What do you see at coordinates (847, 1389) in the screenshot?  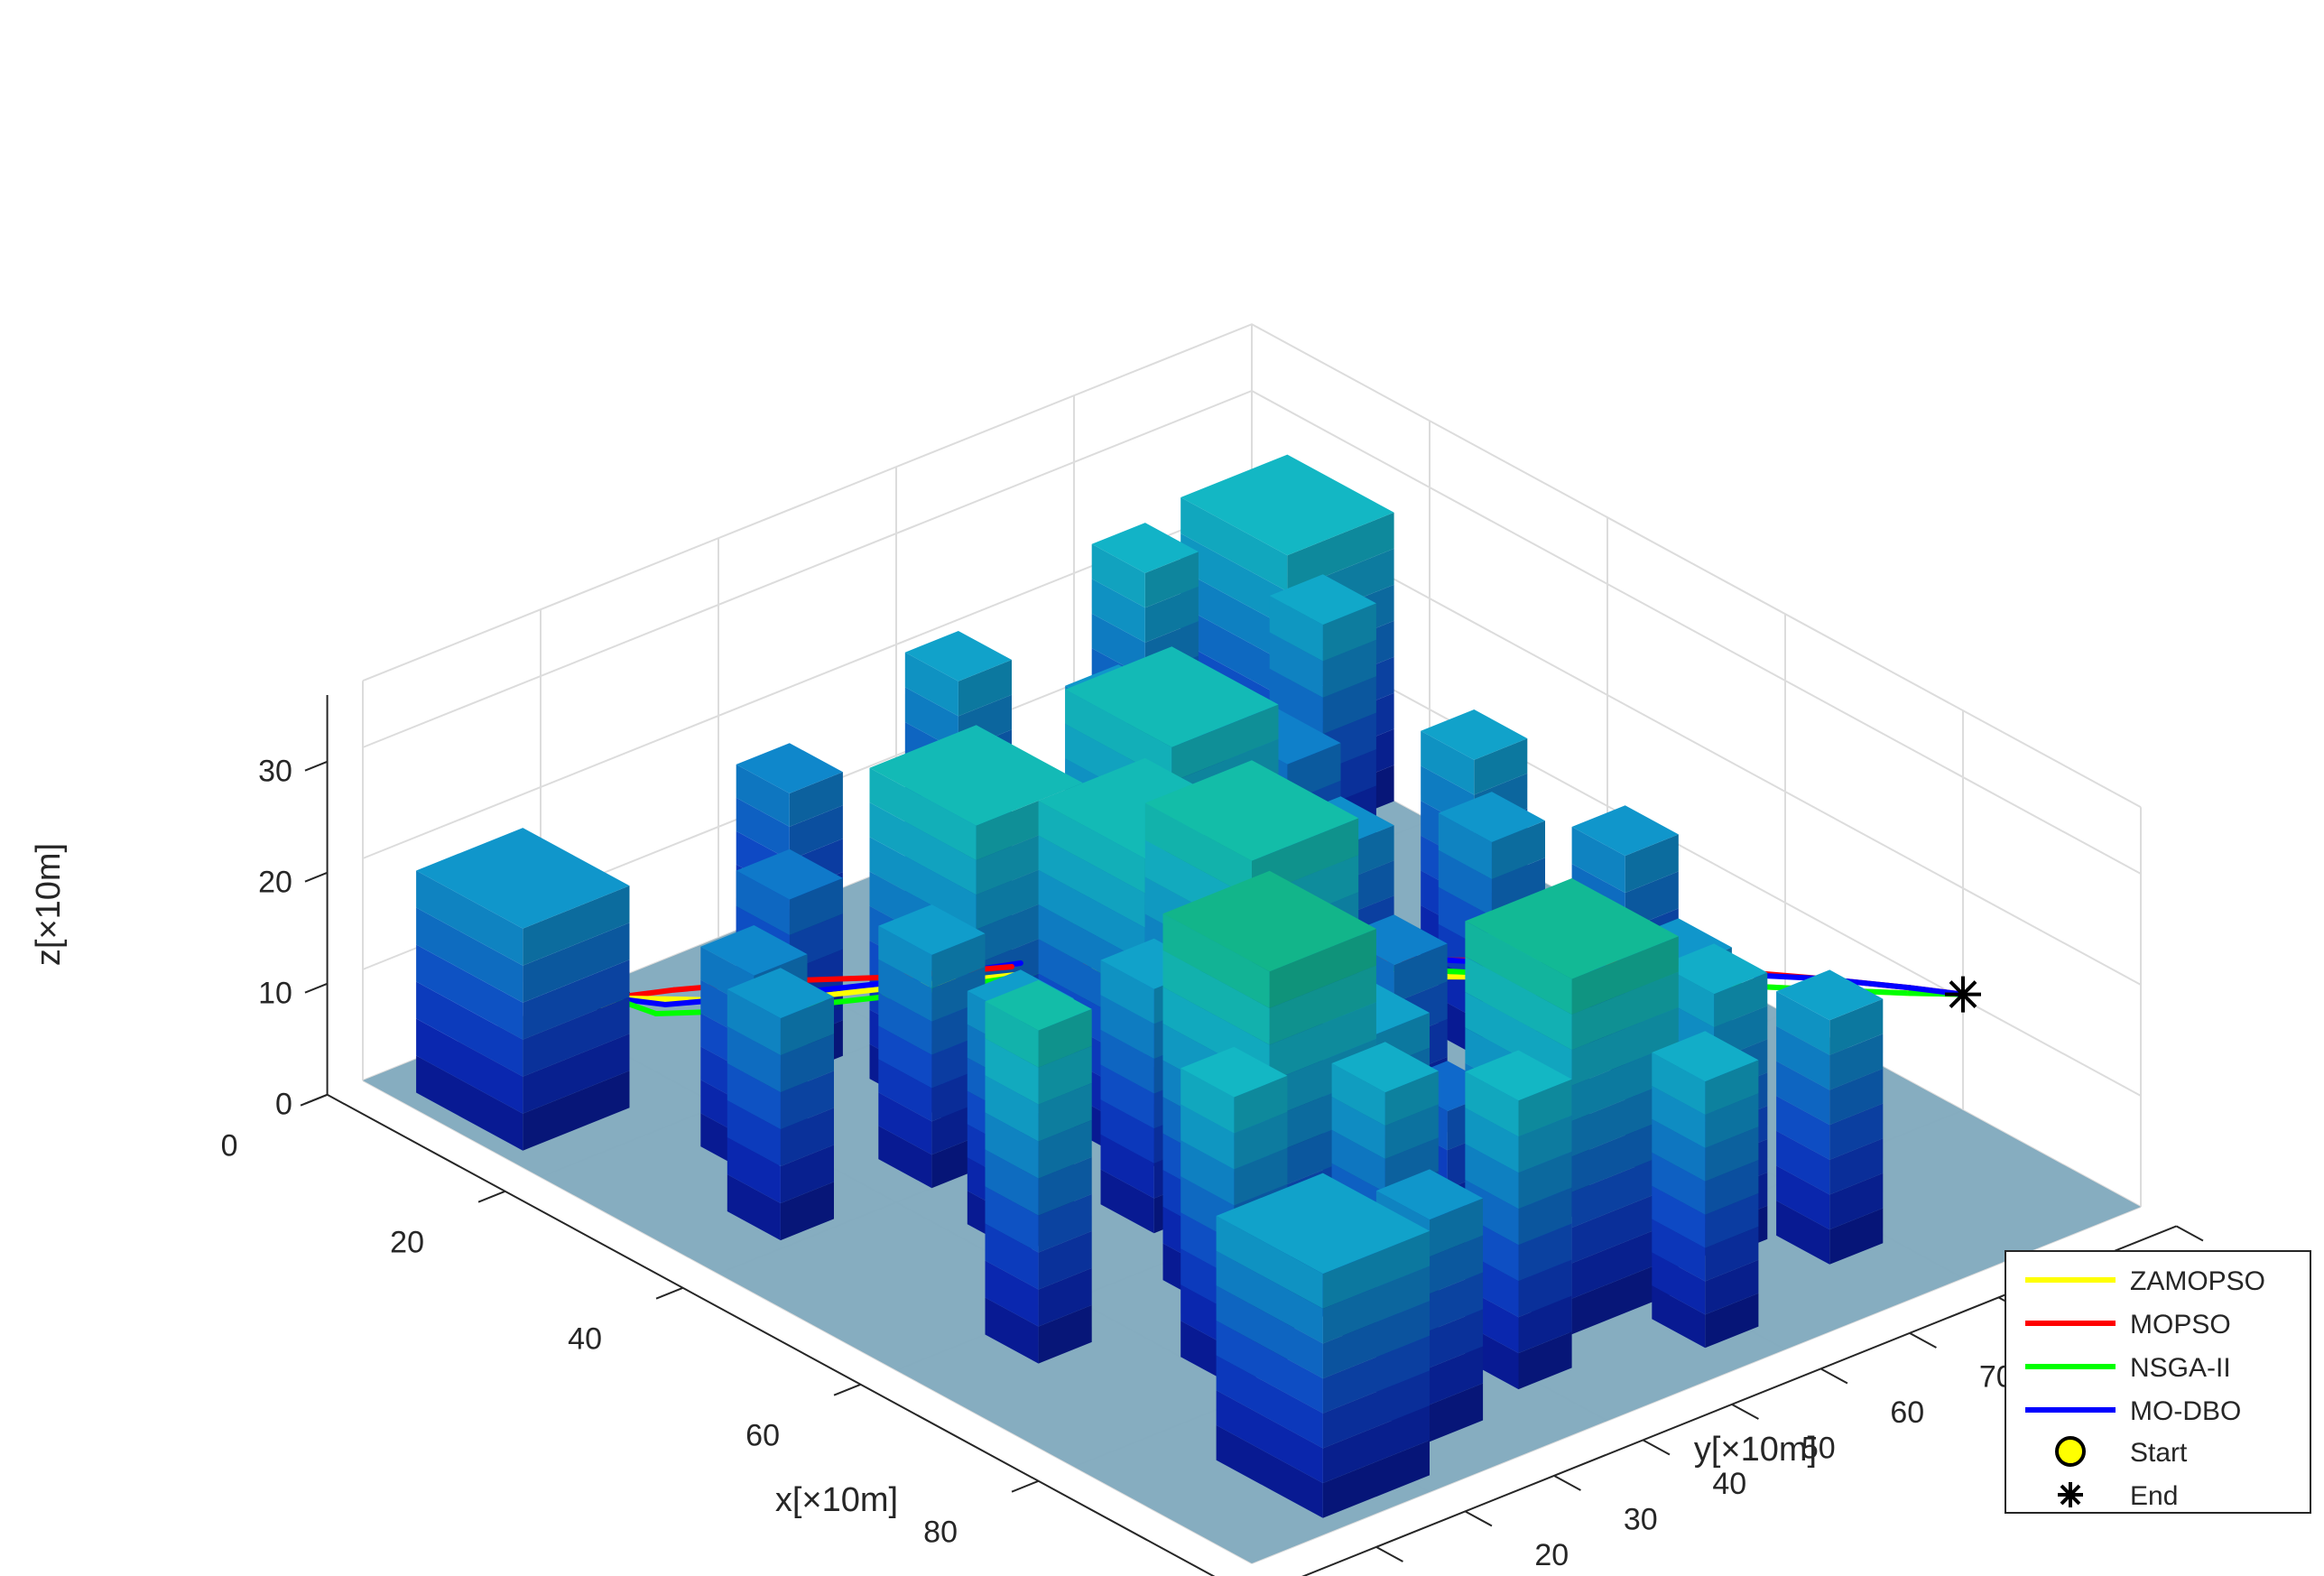 I see `x-tick` at bounding box center [847, 1389].